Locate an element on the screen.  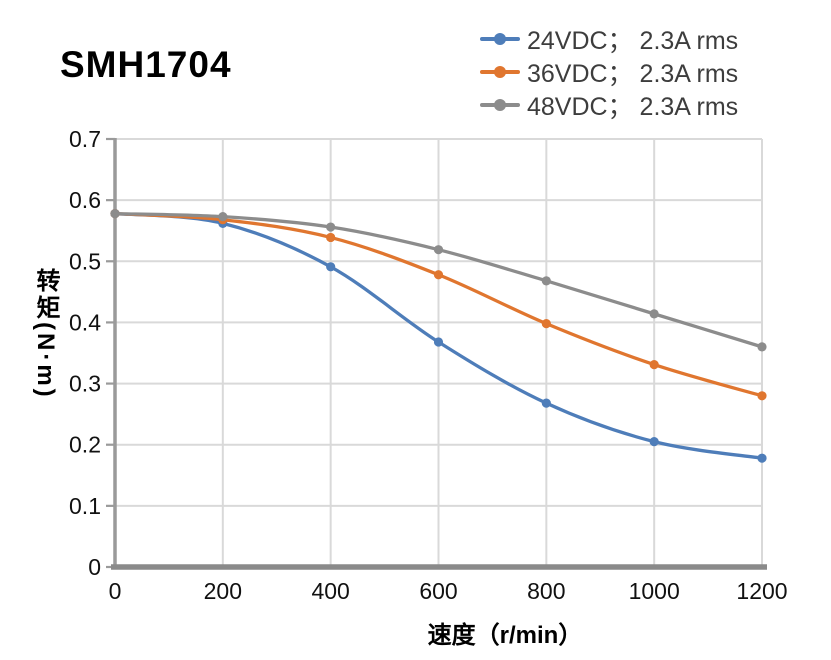
x-tick-label: 400 is located at coordinates (330, 591).